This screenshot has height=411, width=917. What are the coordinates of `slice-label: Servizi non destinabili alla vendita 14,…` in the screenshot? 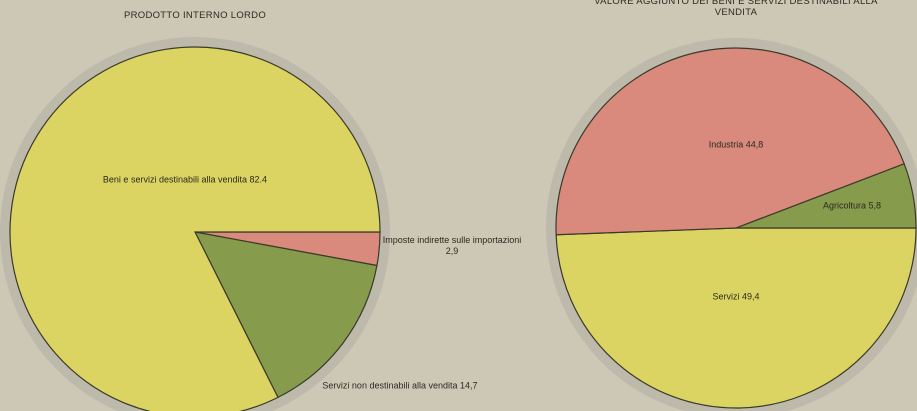 It's located at (400, 385).